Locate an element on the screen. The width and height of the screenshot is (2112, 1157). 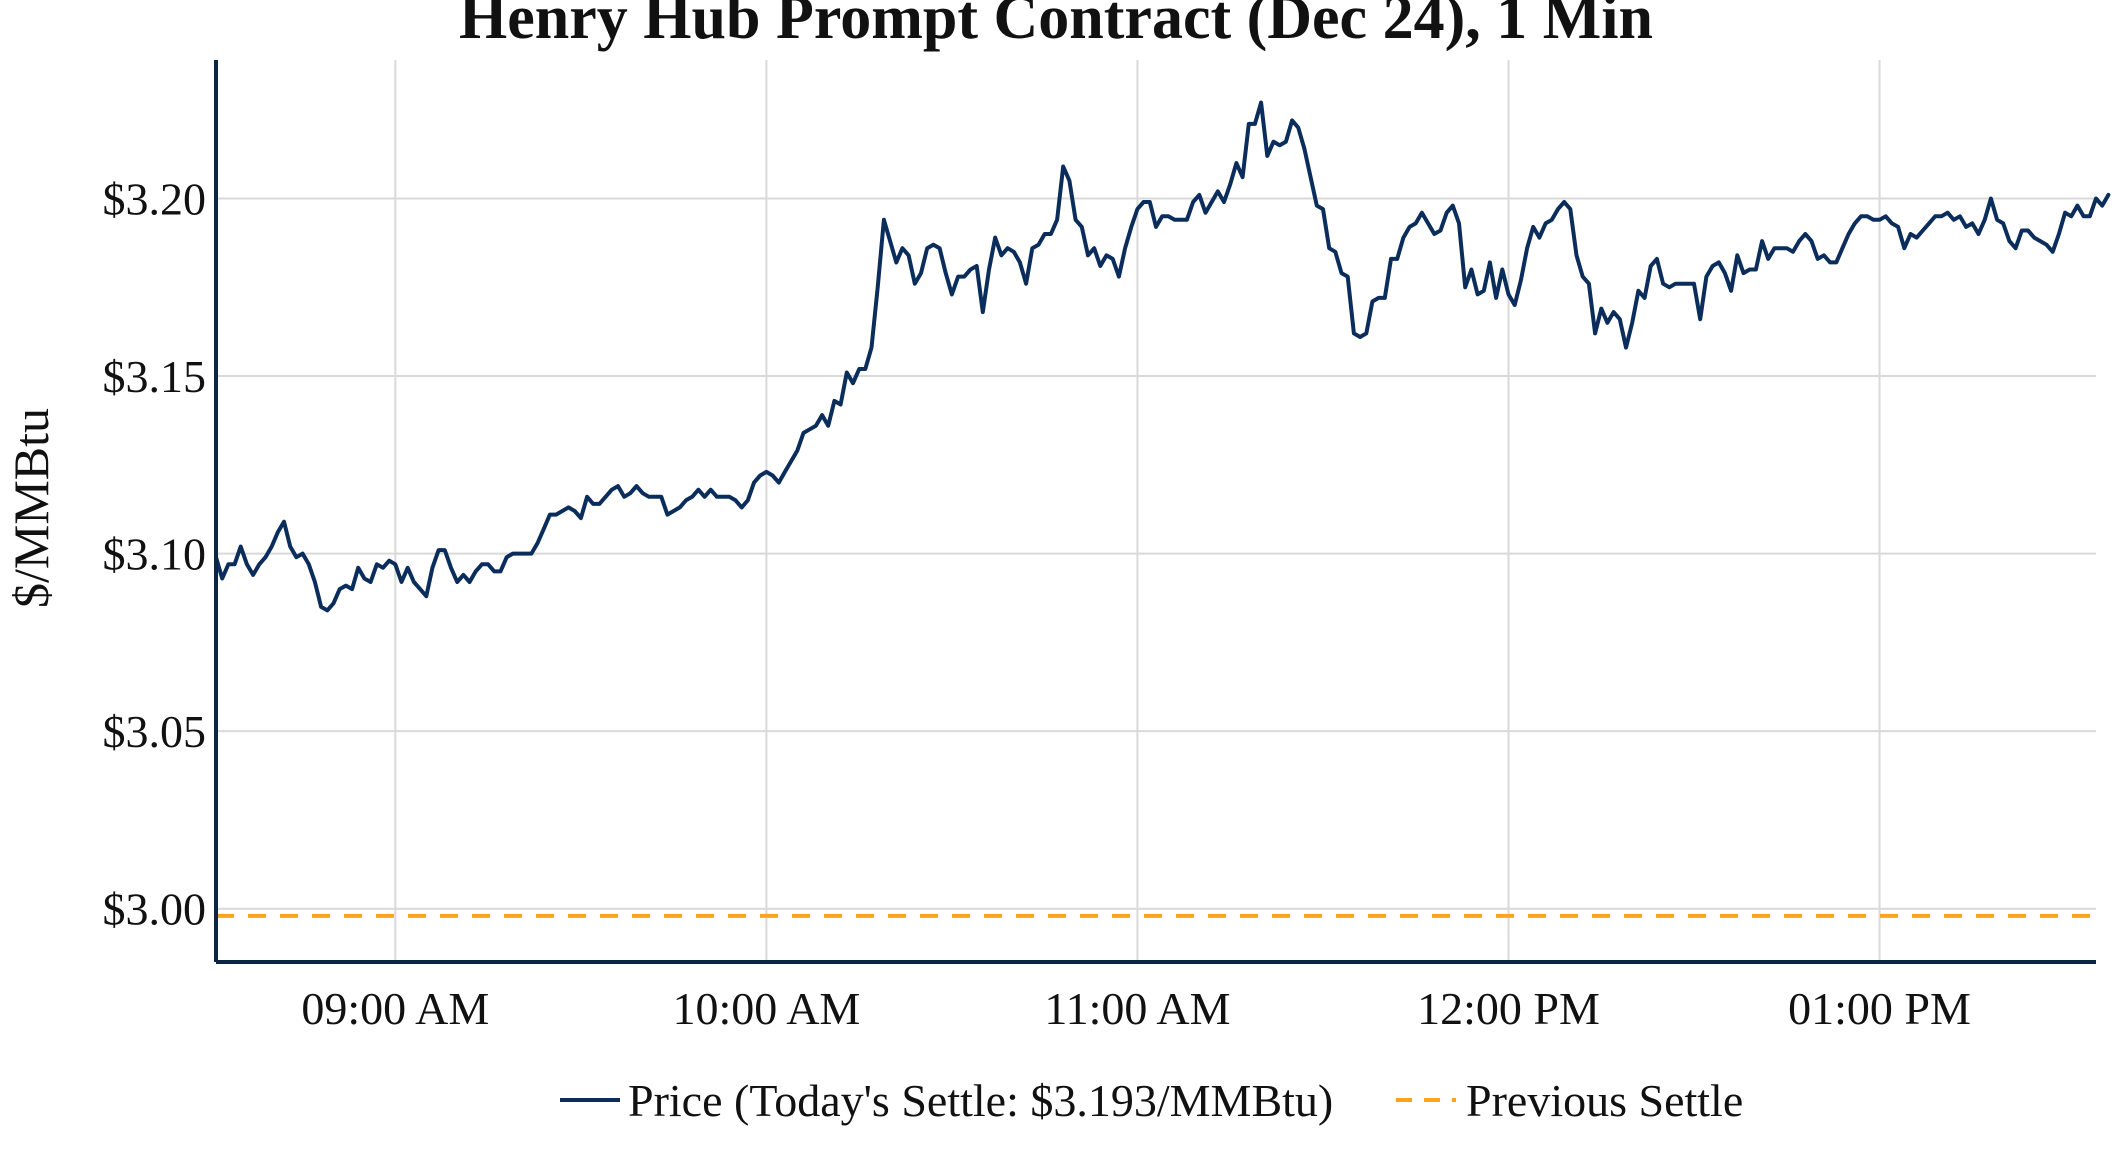
y-tick-label: $3.20 is located at coordinates (155, 198).